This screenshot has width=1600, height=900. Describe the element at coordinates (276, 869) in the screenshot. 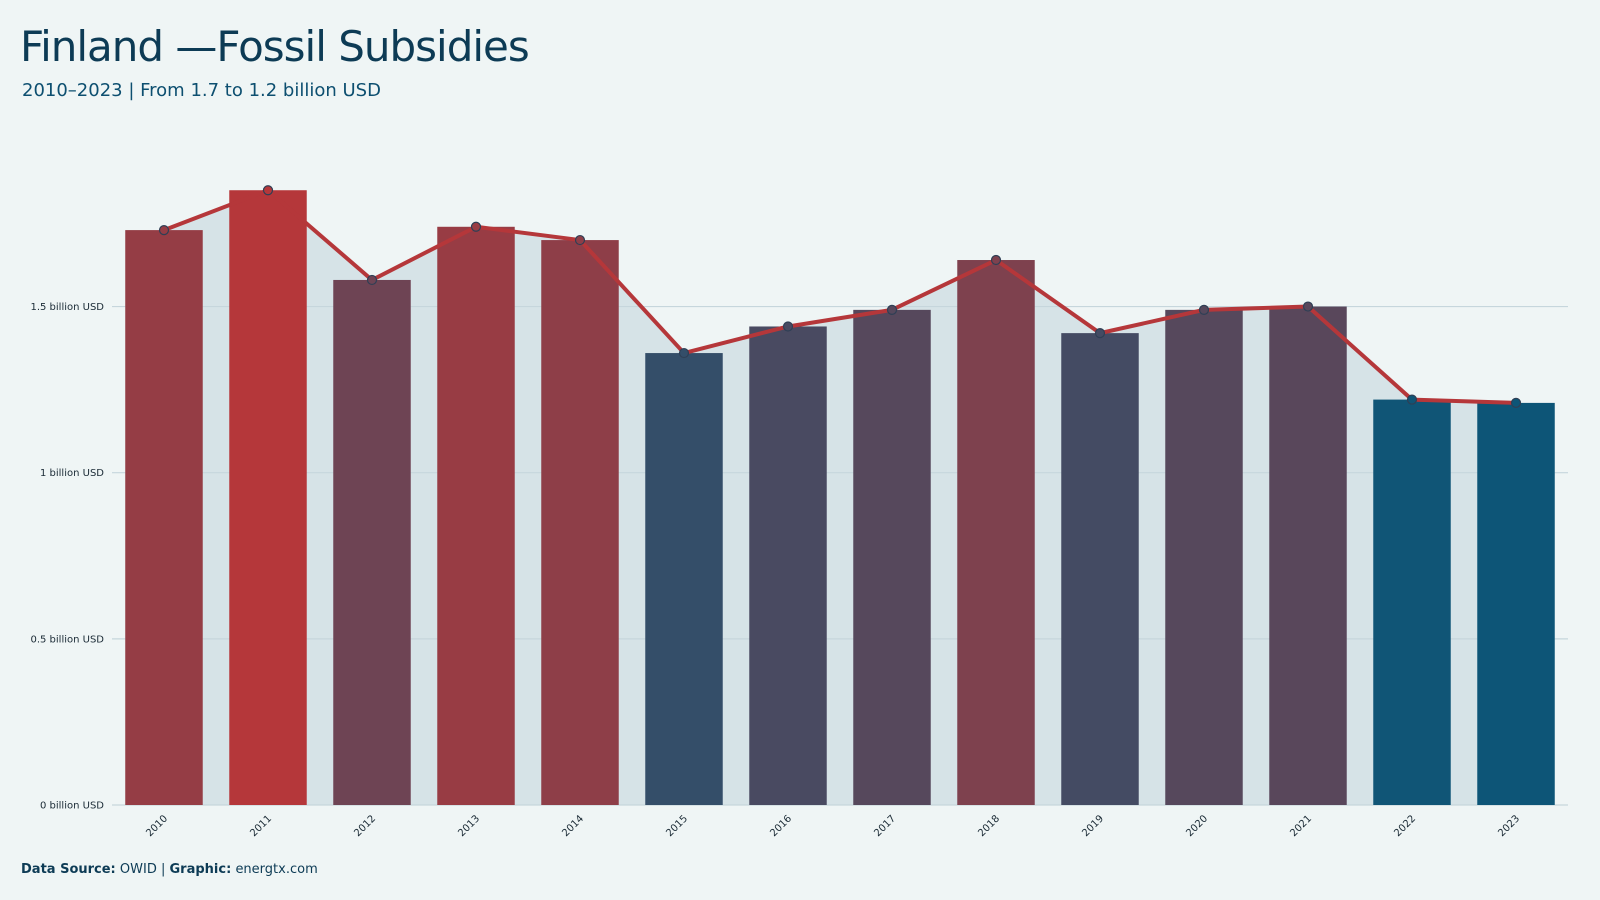

I see `graphic-value: energtx.com` at that location.